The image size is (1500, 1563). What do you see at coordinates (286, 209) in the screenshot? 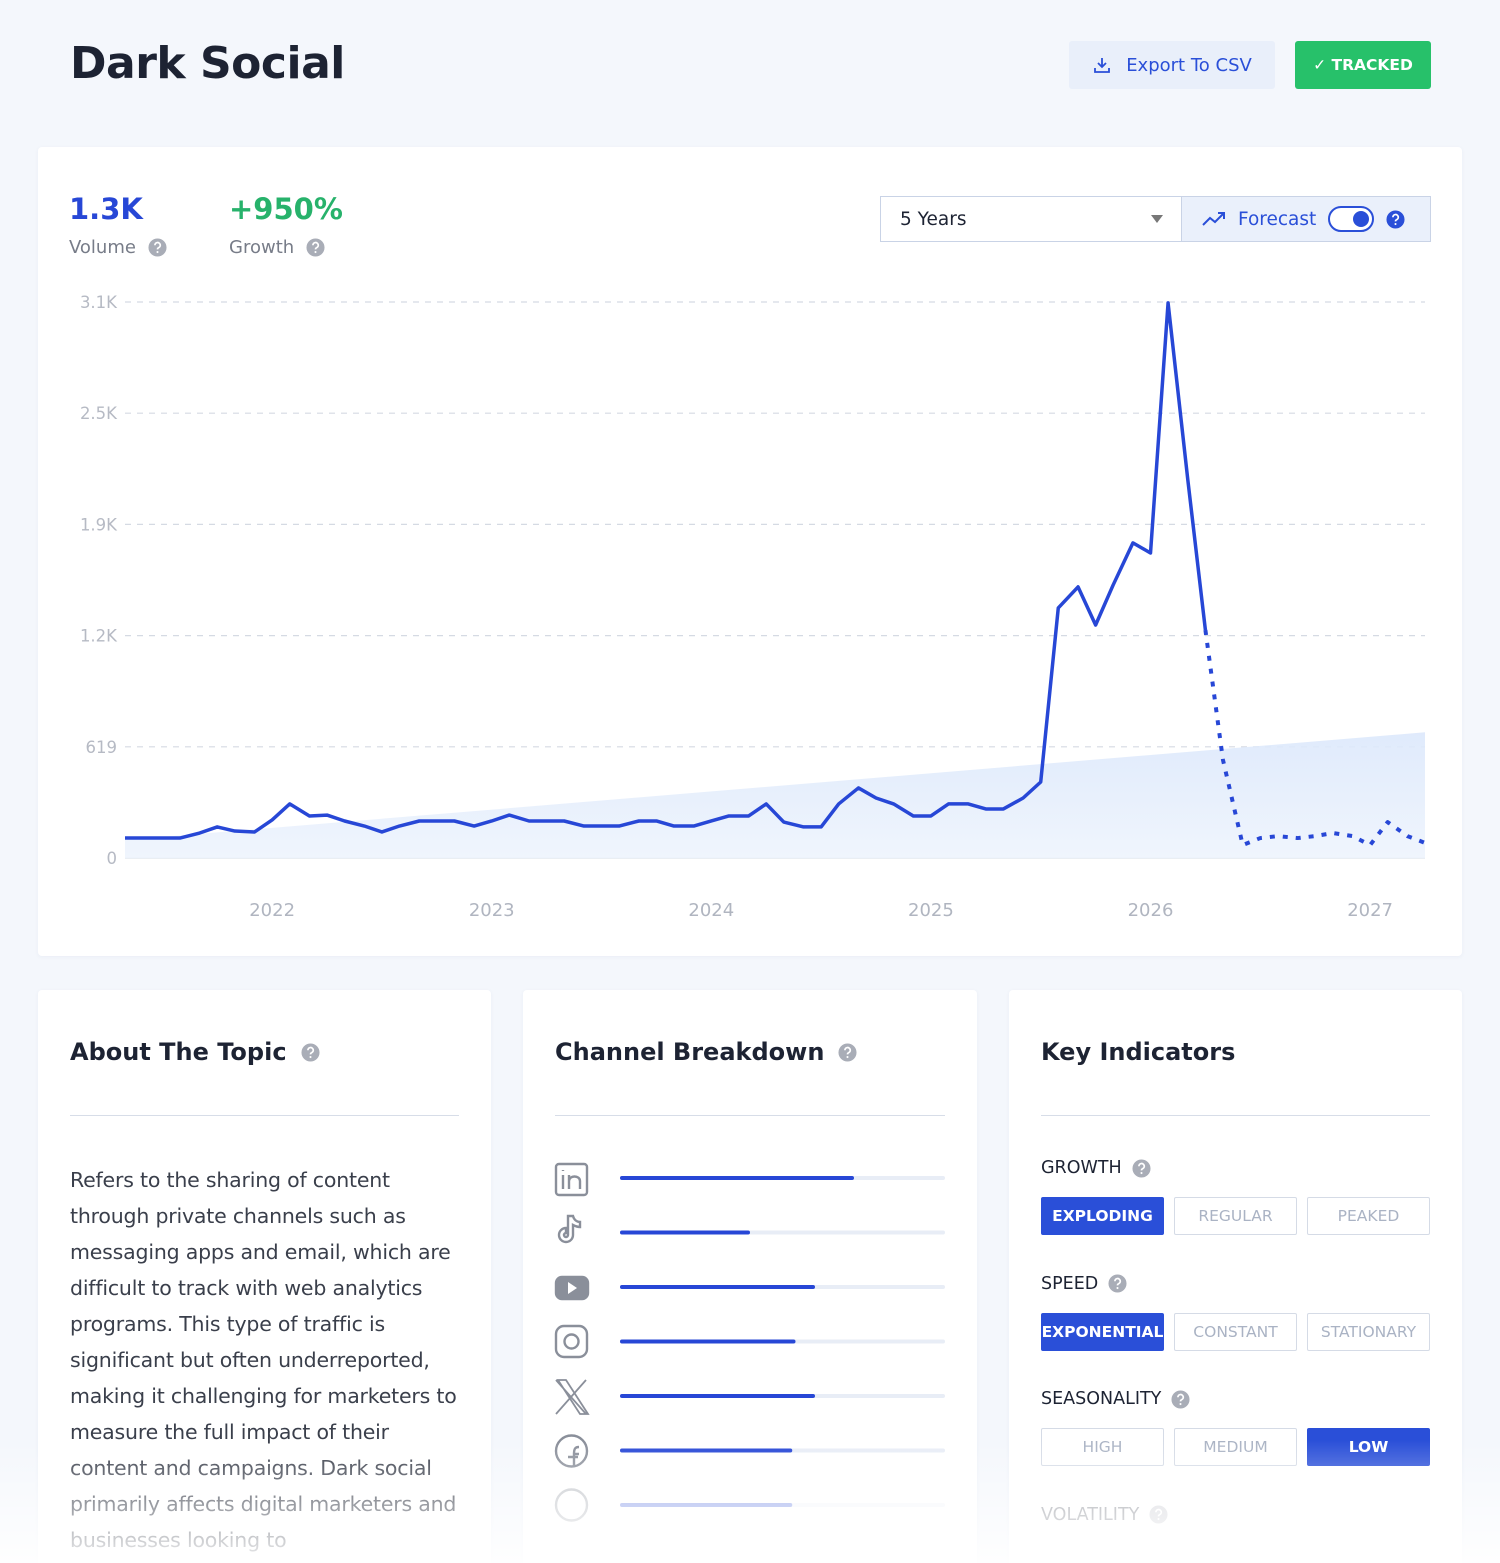
I see `growth-value: +950%` at bounding box center [286, 209].